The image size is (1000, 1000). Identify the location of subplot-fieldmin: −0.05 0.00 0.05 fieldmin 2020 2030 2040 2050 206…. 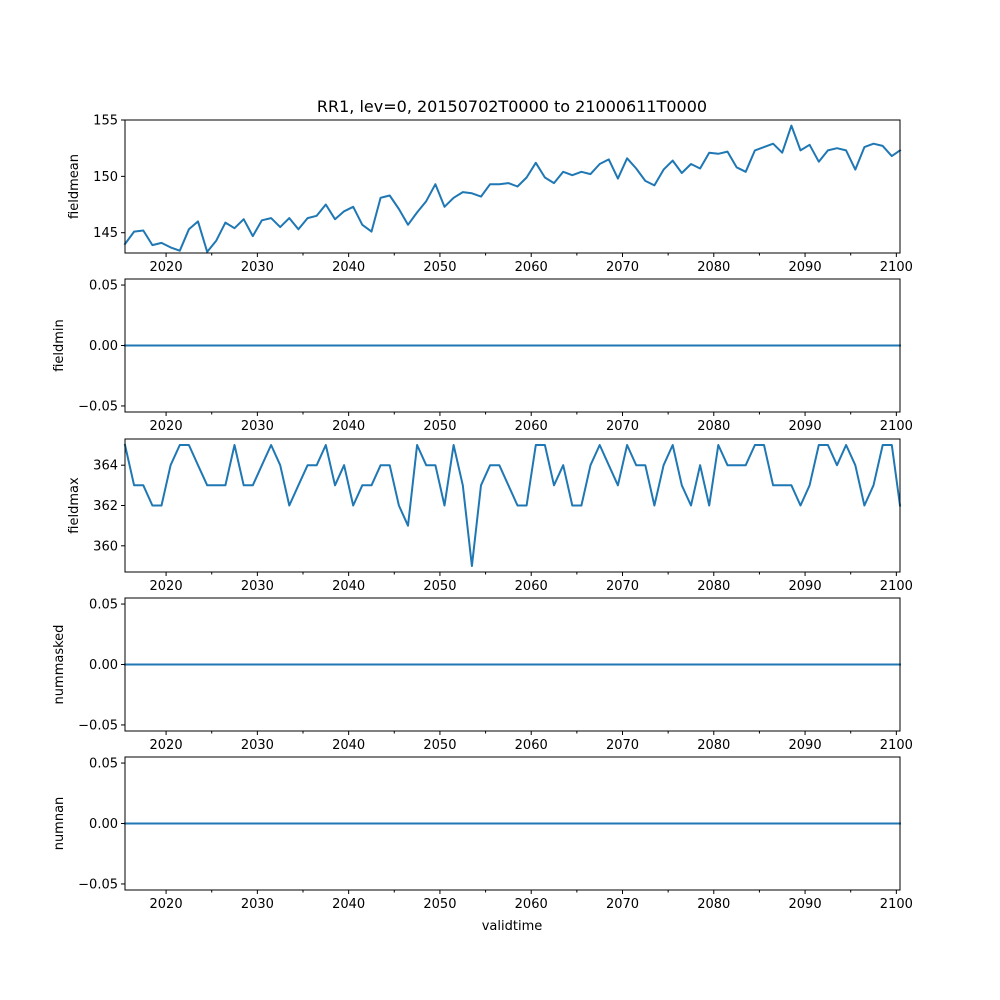
(482, 356).